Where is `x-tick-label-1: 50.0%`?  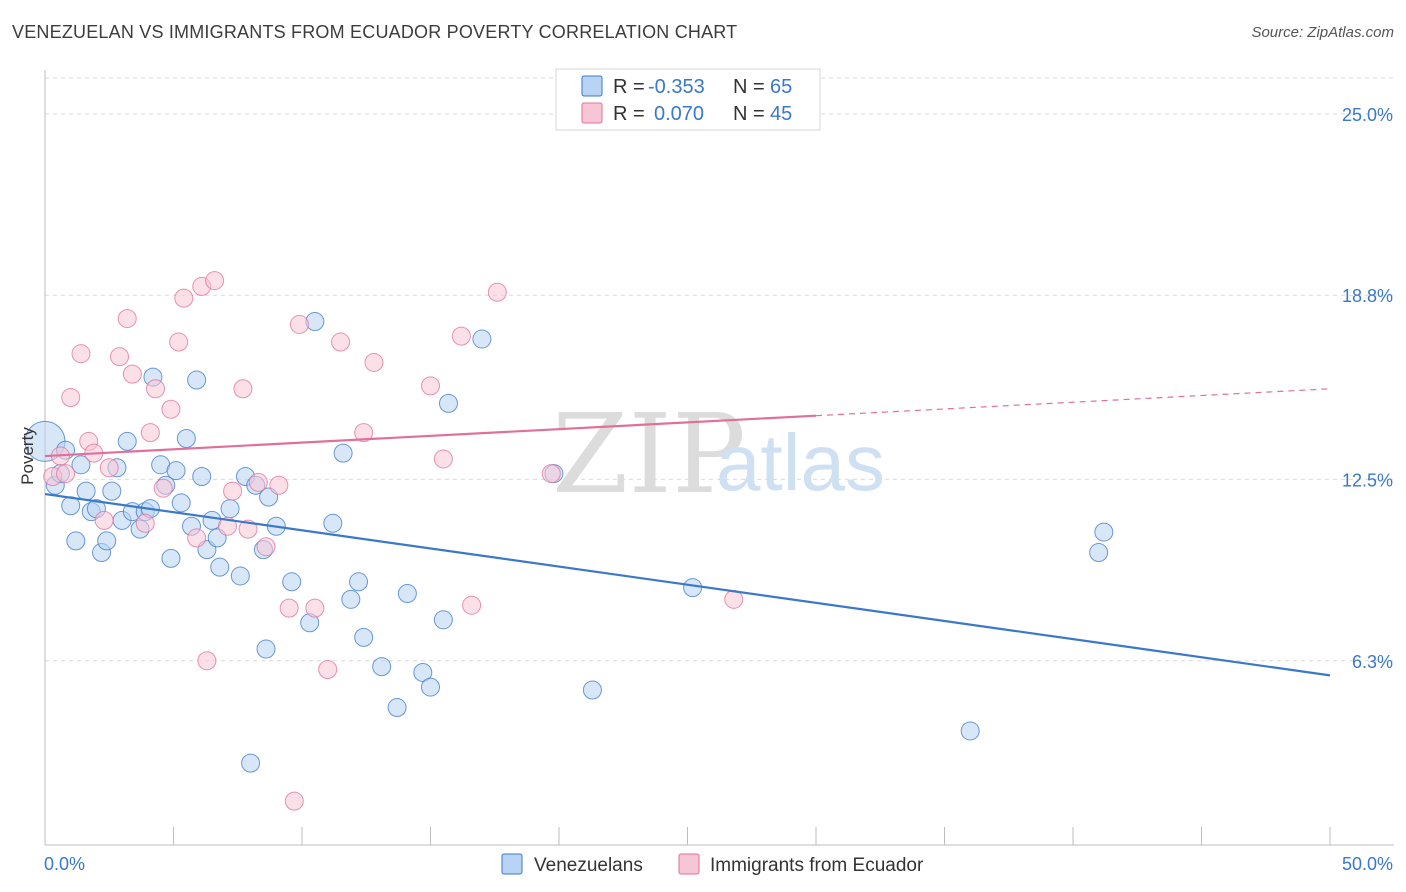
x-tick-label-1: 50.0% is located at coordinates (1367, 864).